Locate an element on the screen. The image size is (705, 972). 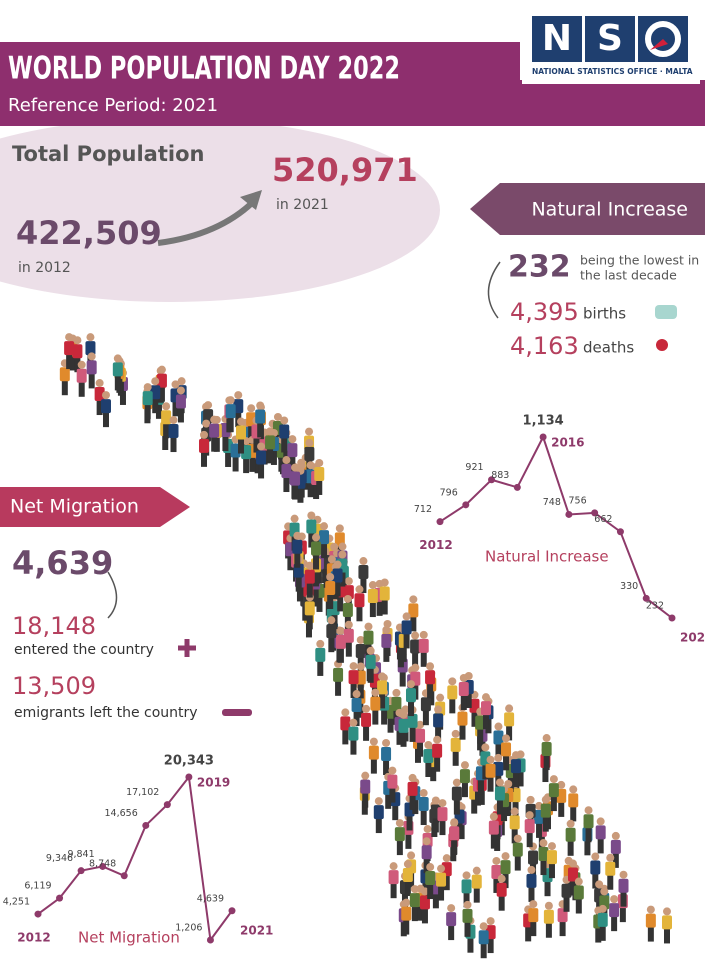
value-label: 1,134 is located at coordinates (543, 421).